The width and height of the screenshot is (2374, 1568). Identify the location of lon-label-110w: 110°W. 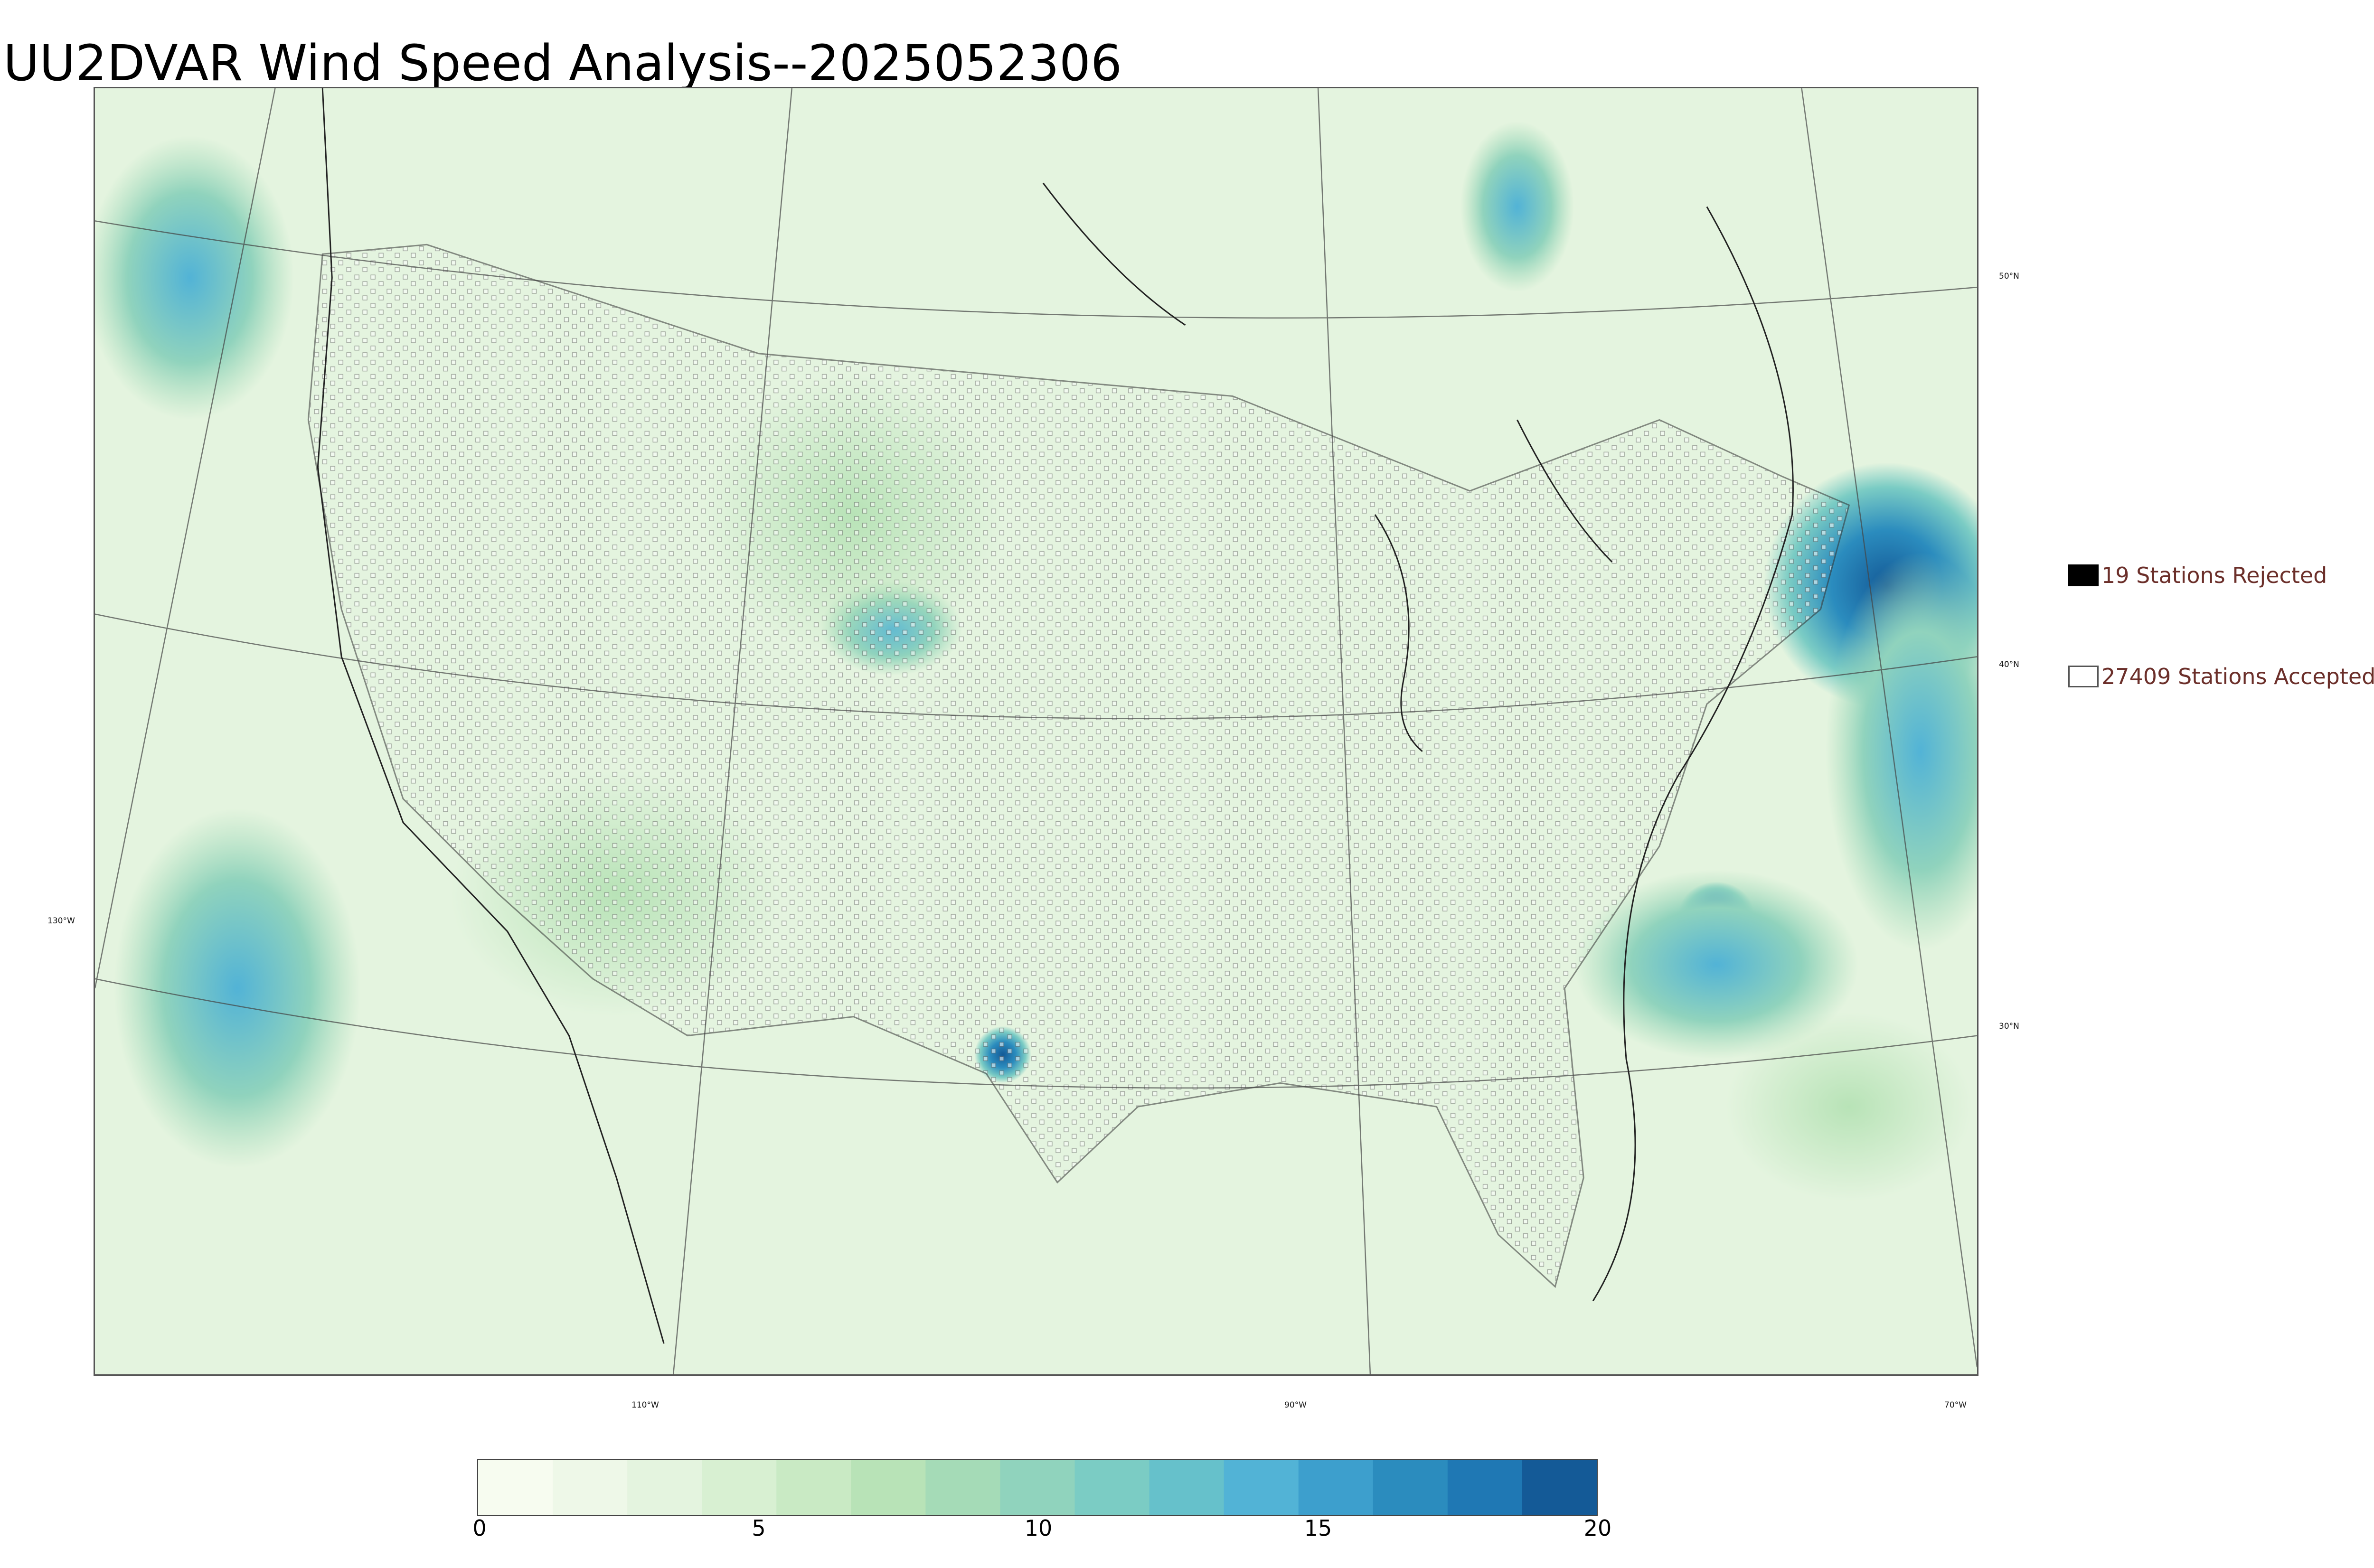
(645, 1405).